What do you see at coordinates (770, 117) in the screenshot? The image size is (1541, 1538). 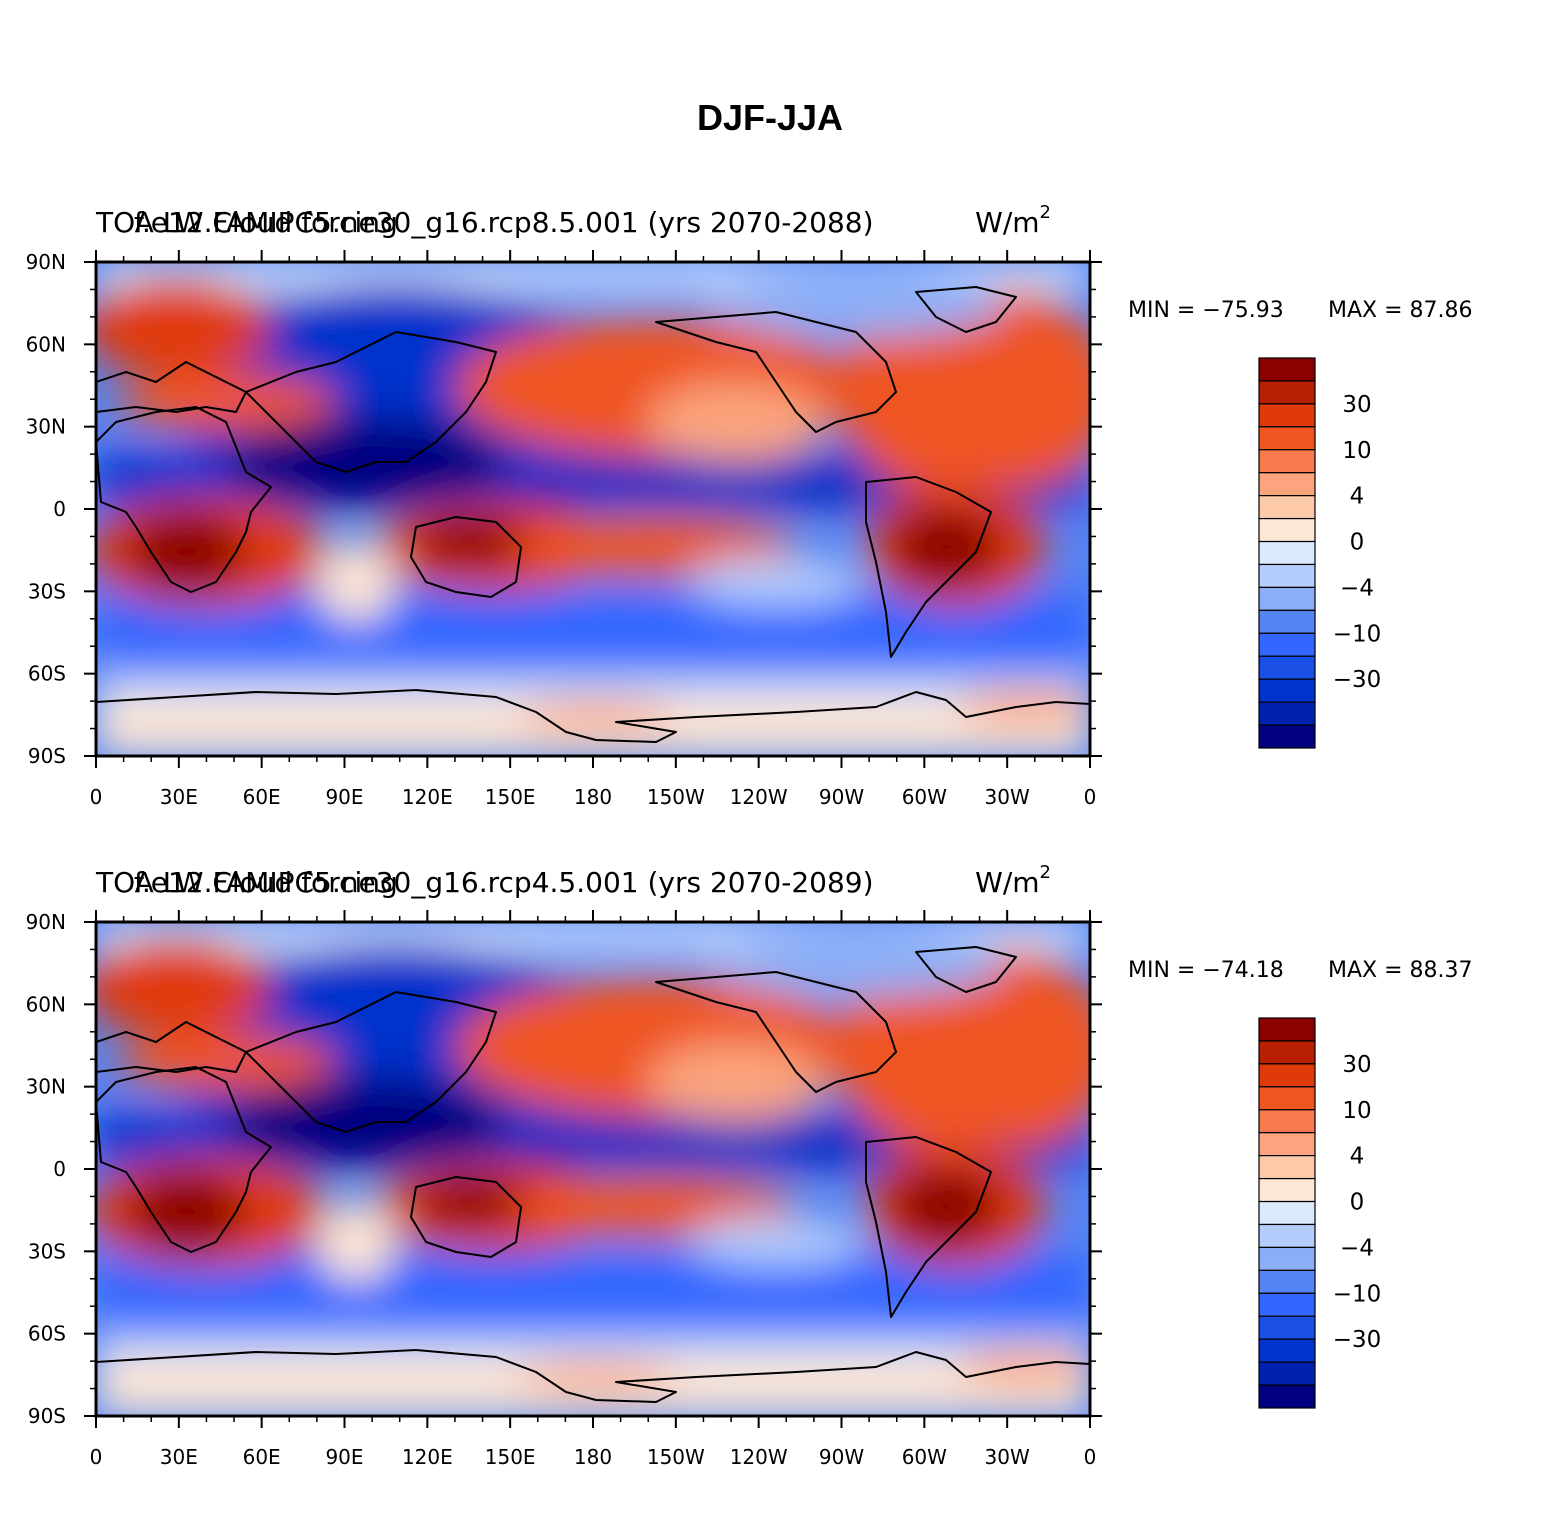 I see `figure-title: DJF-JJA` at bounding box center [770, 117].